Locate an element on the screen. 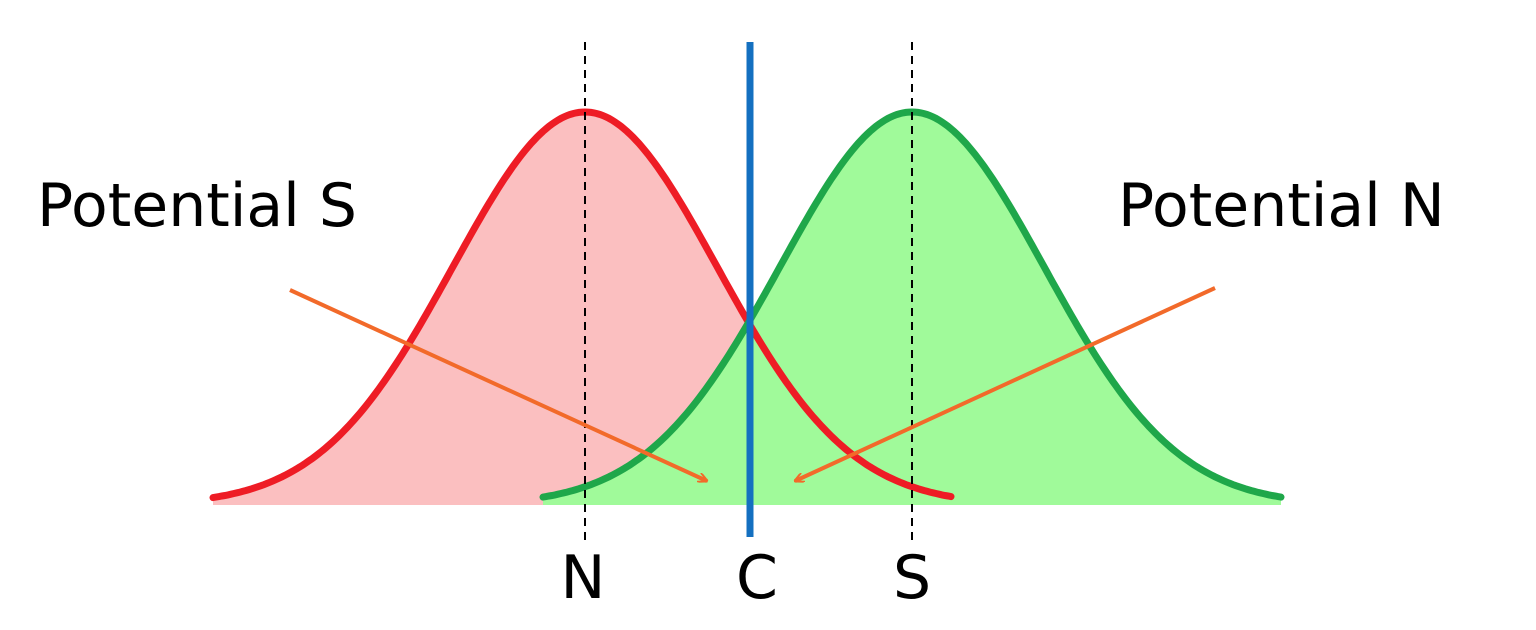  axis-label: S is located at coordinates (912, 578).